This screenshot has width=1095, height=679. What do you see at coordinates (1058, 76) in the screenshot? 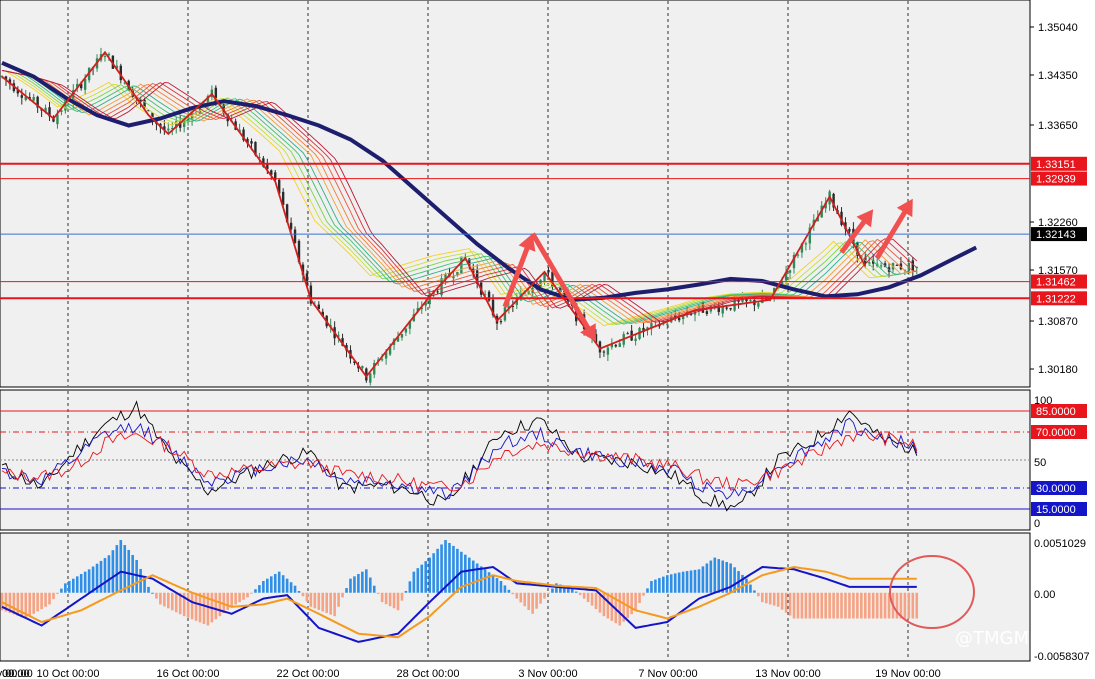
I see `y-tick-label: 1.34350` at bounding box center [1058, 76].